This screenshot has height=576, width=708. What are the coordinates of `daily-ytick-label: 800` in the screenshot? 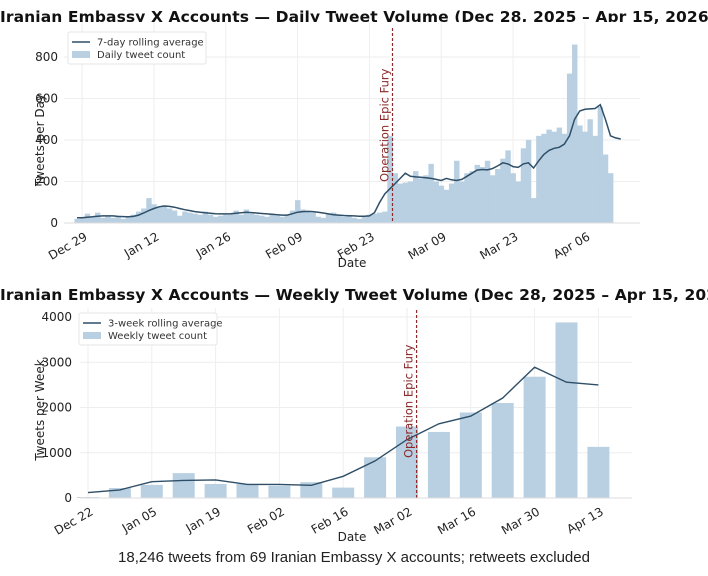 It's located at (46, 57).